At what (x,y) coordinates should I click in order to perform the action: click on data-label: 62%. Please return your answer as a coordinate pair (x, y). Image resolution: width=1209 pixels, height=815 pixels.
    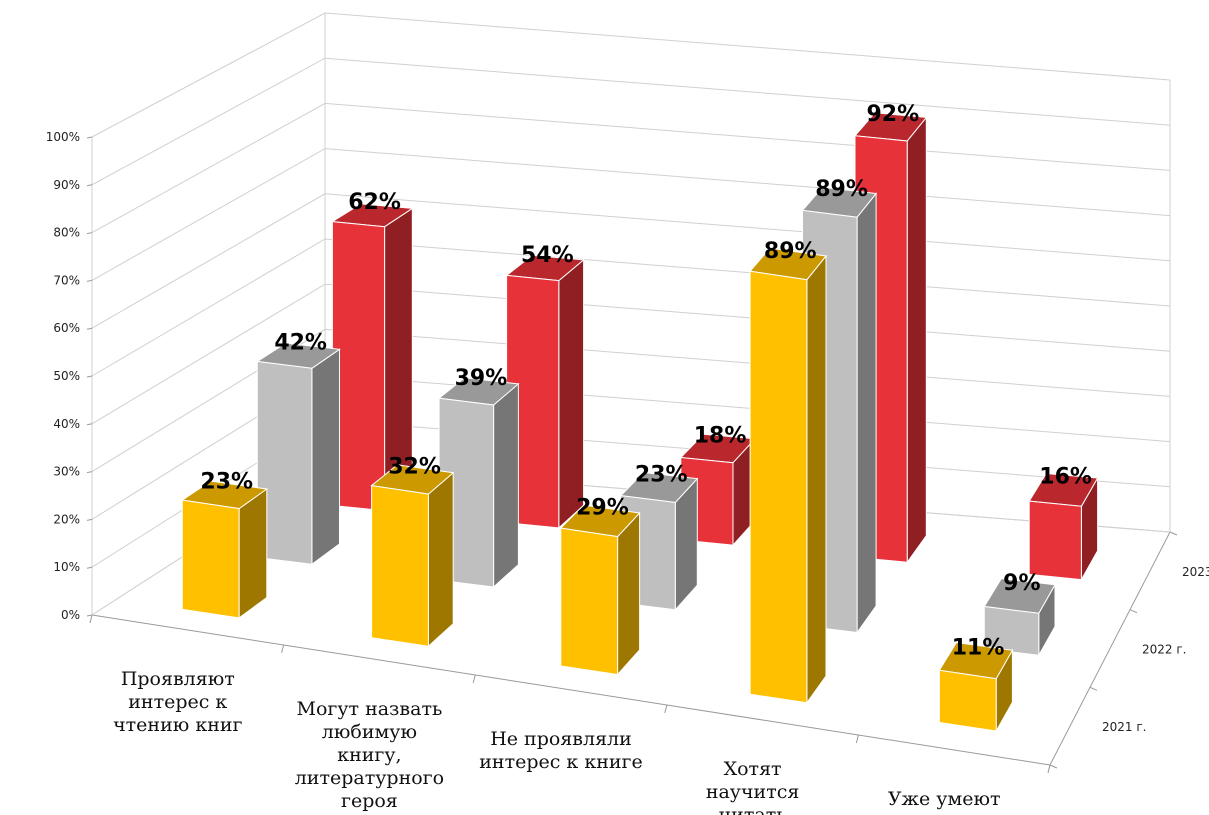
    Looking at the image, I should click on (374, 202).